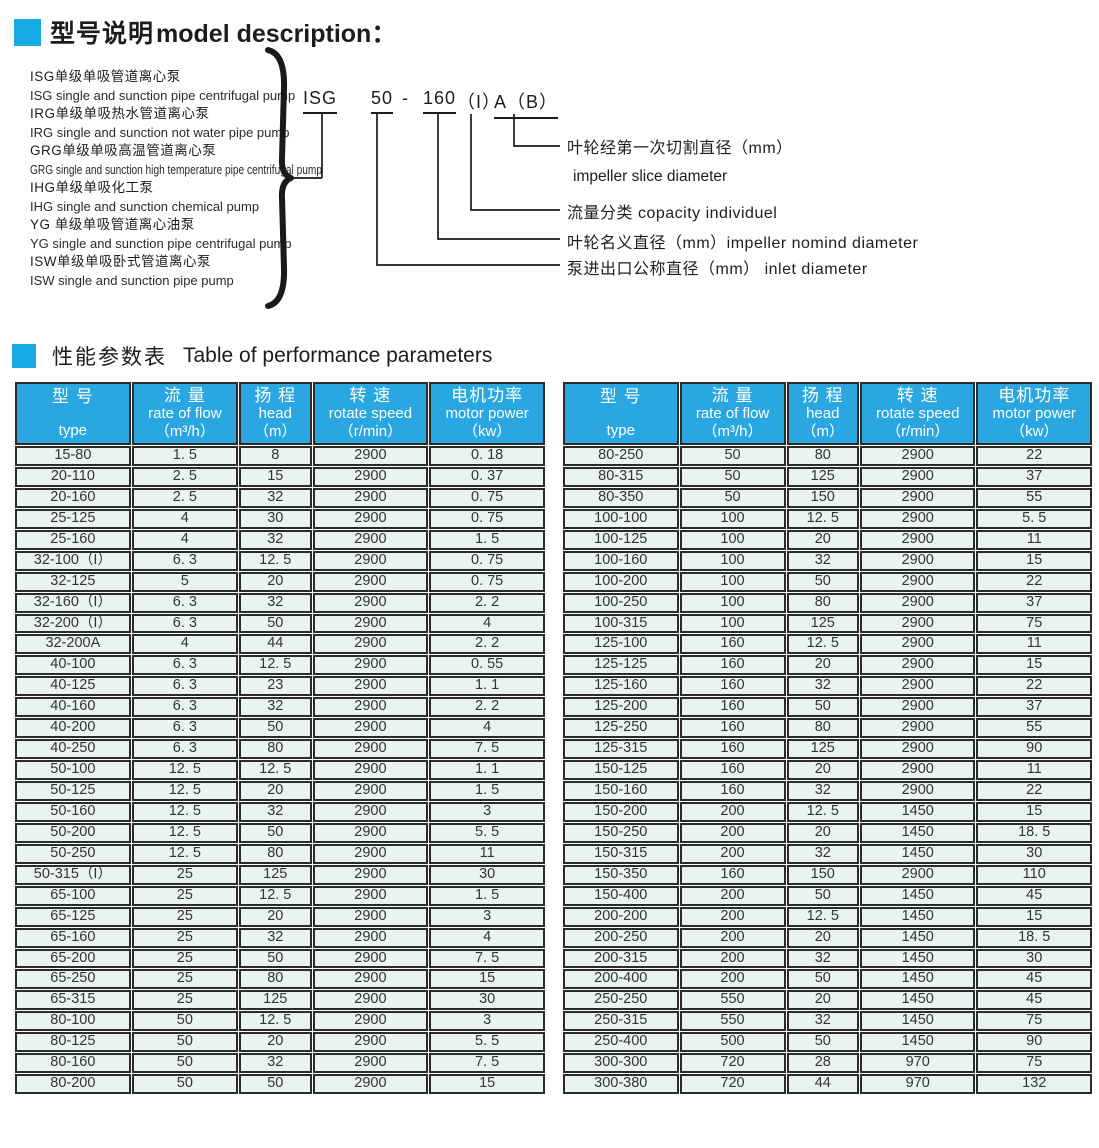  Describe the element at coordinates (526, 103) in the screenshot. I see `model-code-slice: A（B）` at that location.